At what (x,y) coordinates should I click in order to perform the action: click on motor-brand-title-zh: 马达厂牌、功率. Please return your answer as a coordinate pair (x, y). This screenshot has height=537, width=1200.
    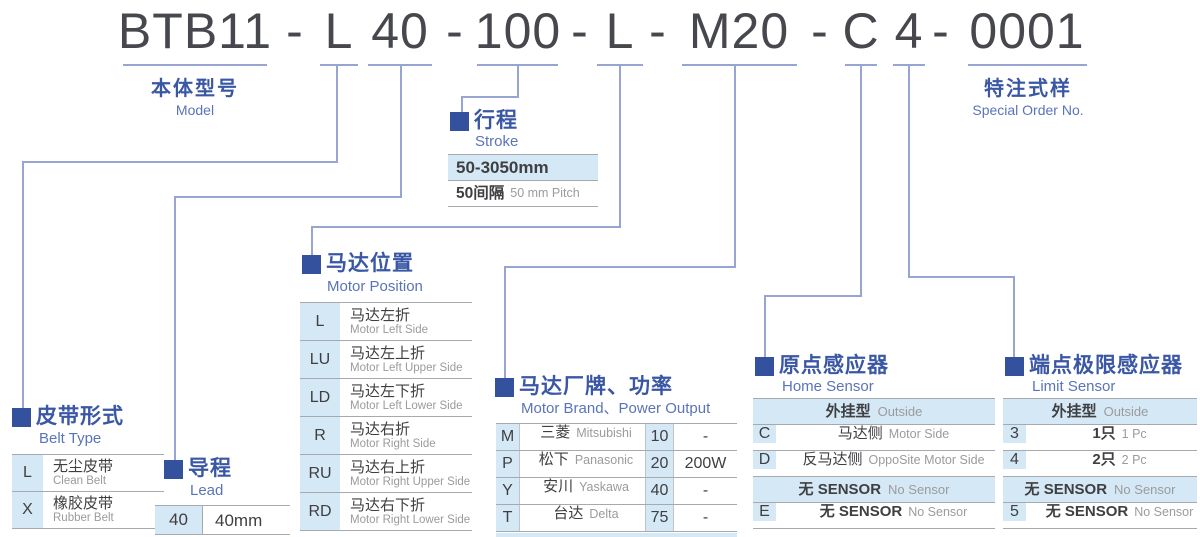
    Looking at the image, I should click on (596, 386).